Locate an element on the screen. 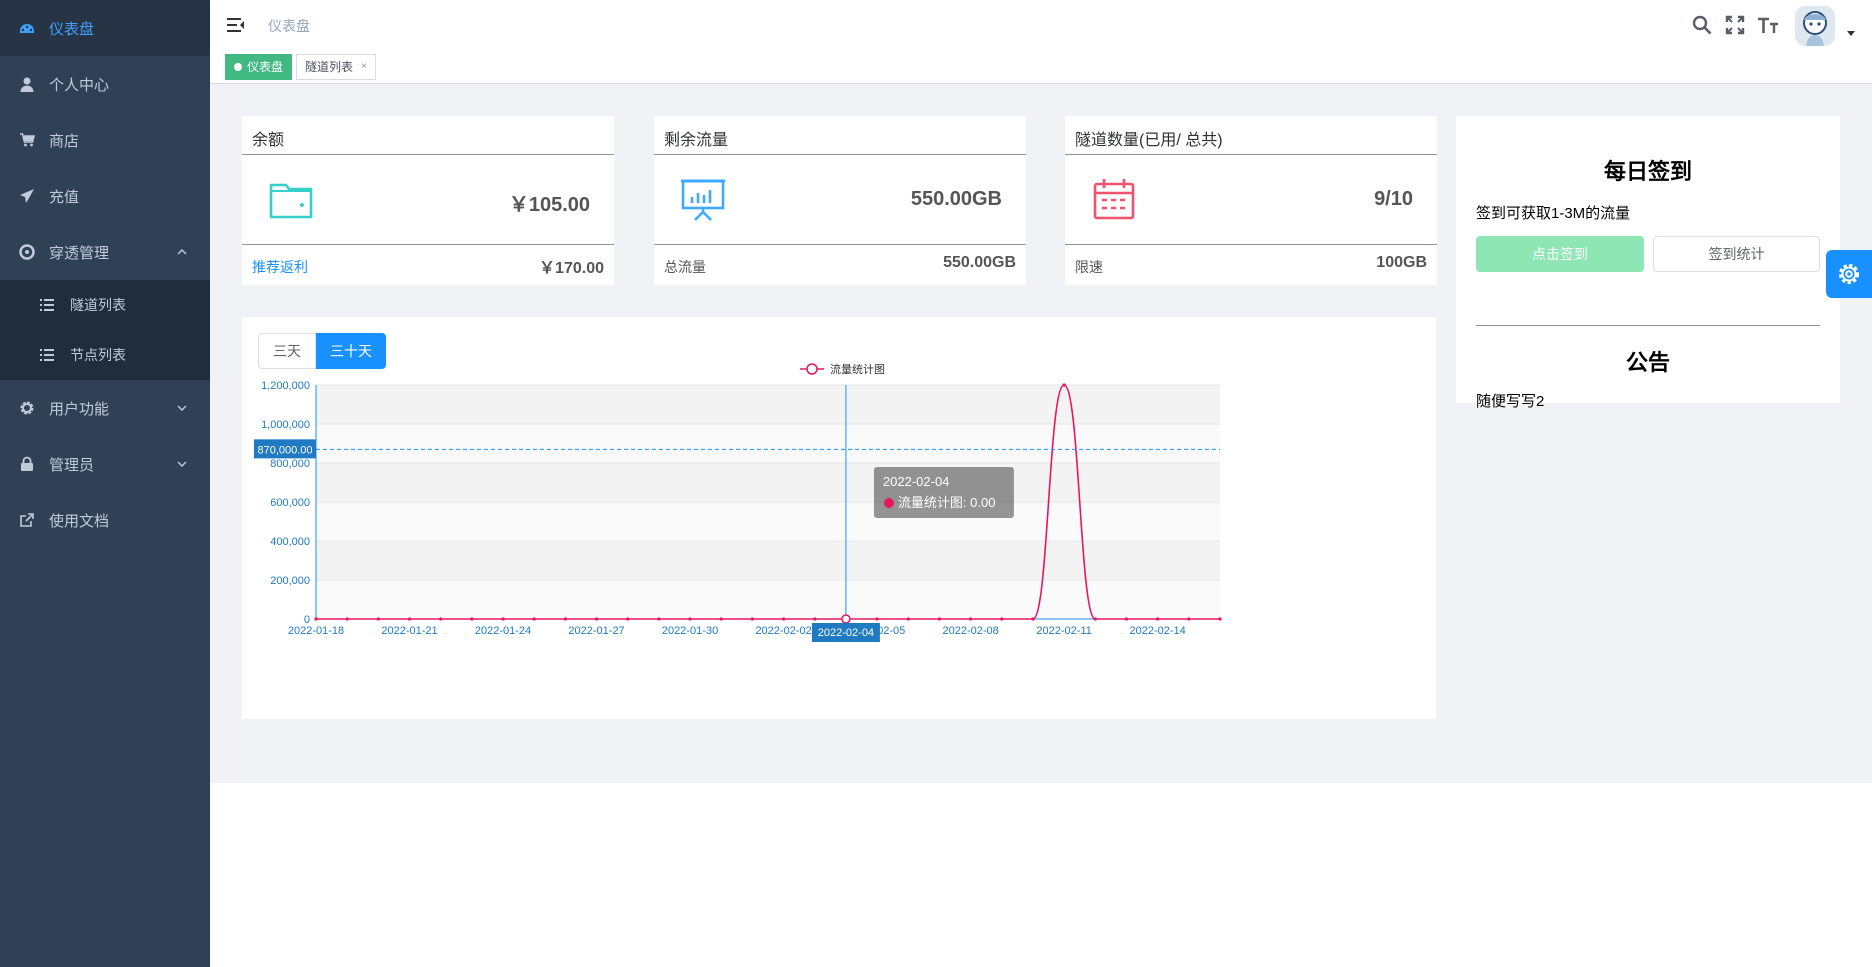 The height and width of the screenshot is (967, 1872). card-title: 隧道数量(已用/ 总共) is located at coordinates (1149, 140).